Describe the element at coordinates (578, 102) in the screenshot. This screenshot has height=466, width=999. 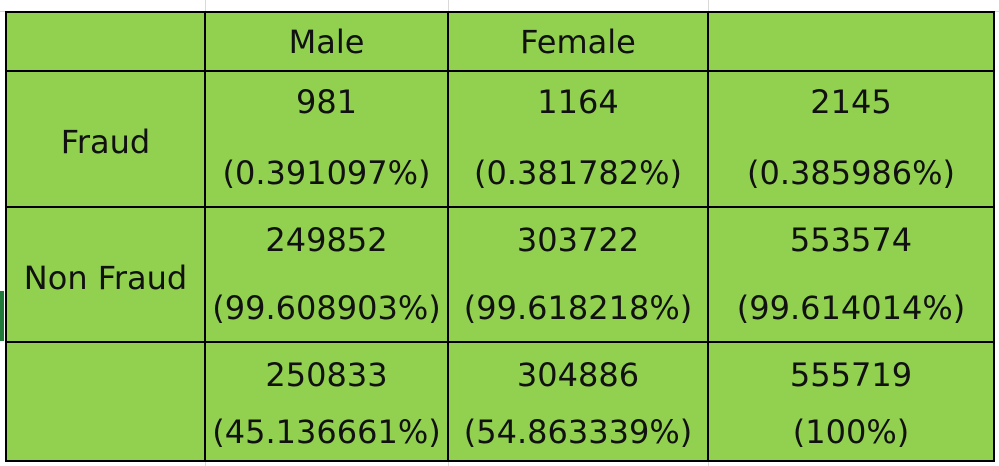
I see `fraud-female-count: 1164` at that location.